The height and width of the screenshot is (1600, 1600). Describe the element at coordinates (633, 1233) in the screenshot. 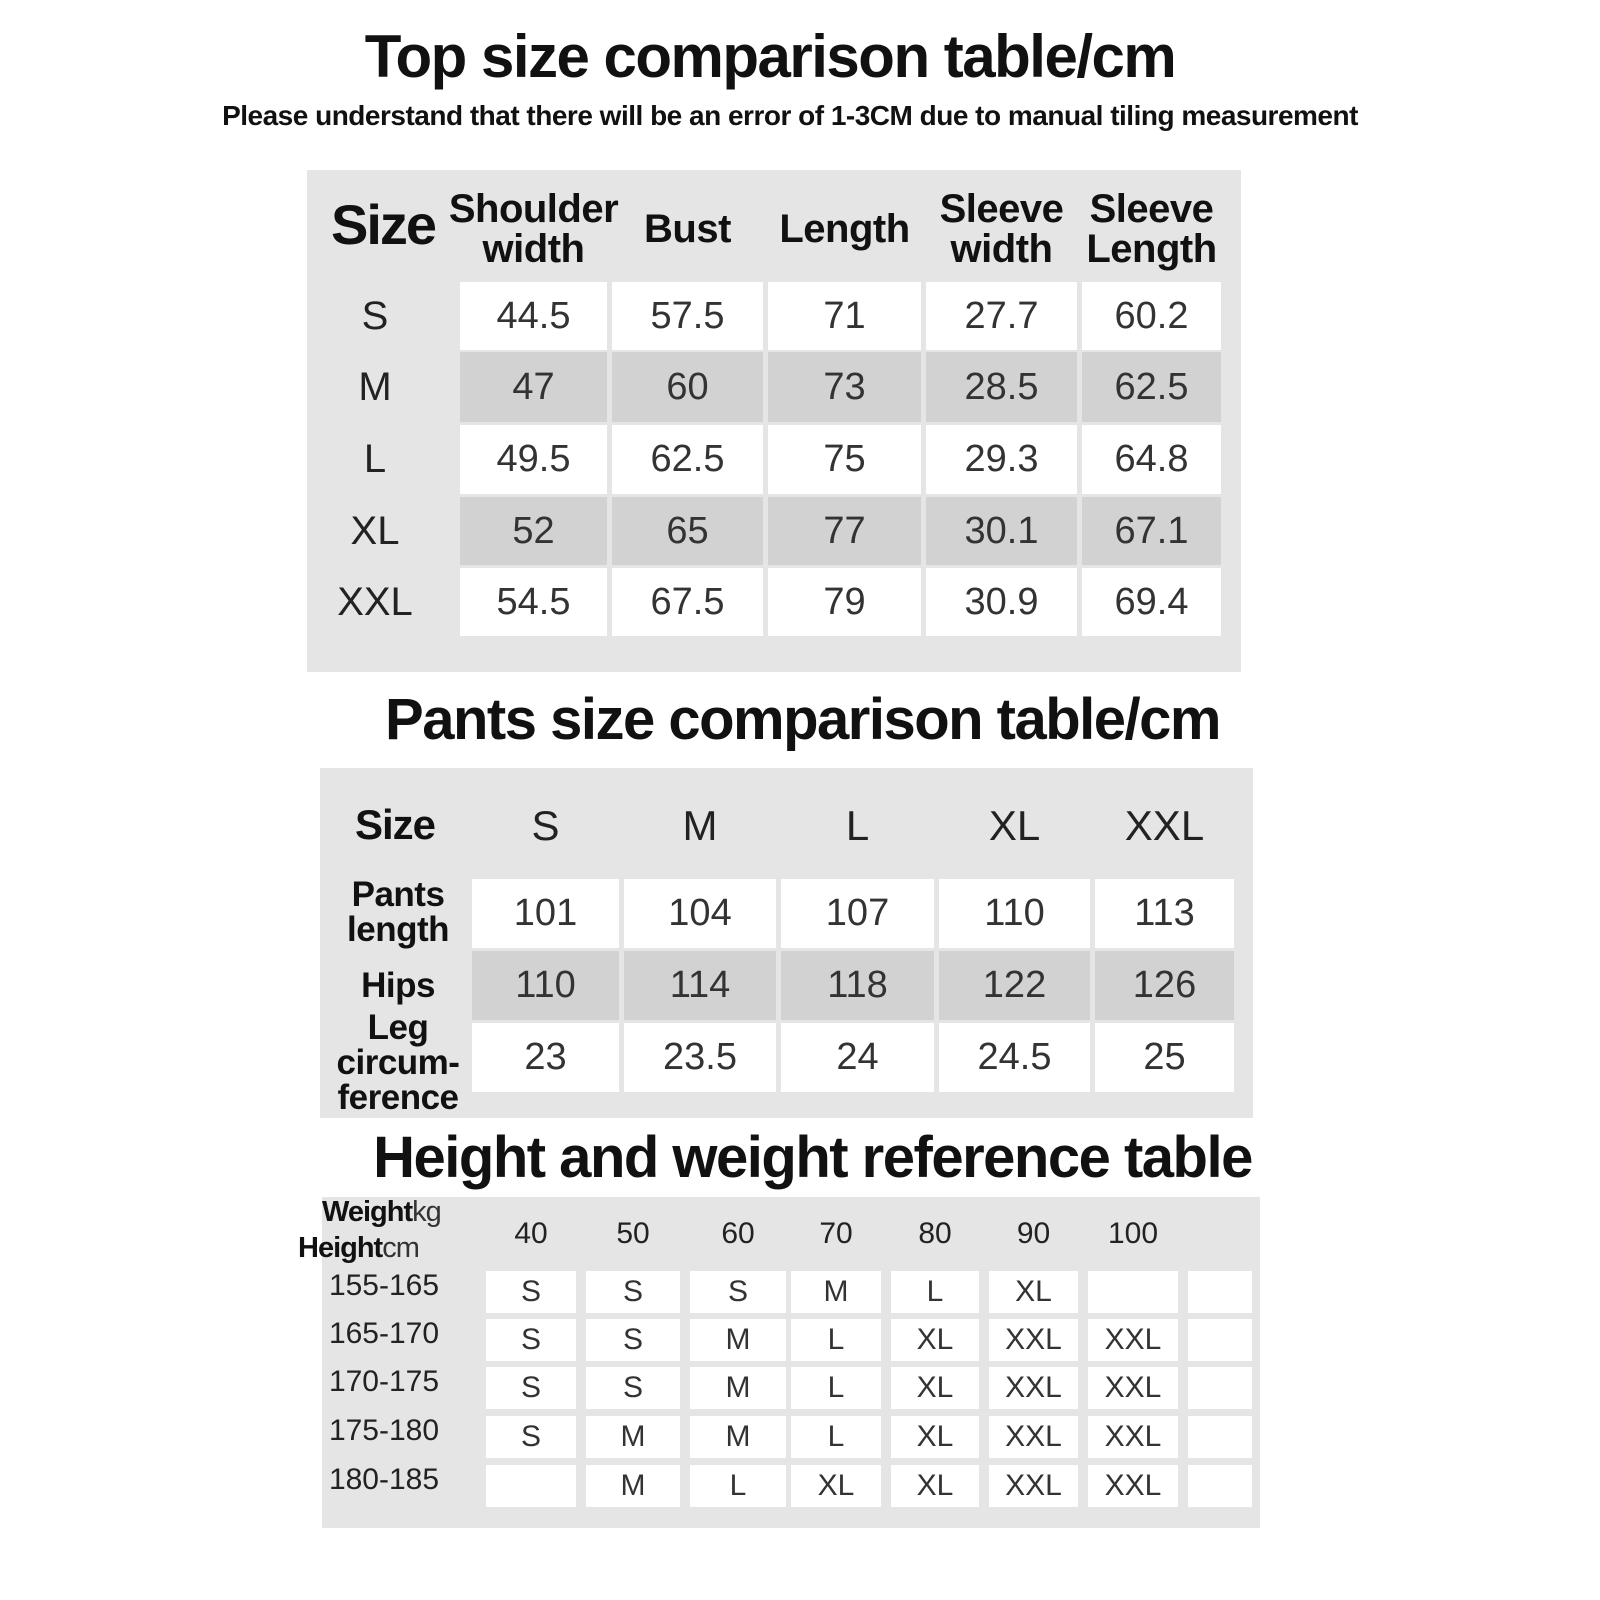

I see `header-cell: 50` at that location.